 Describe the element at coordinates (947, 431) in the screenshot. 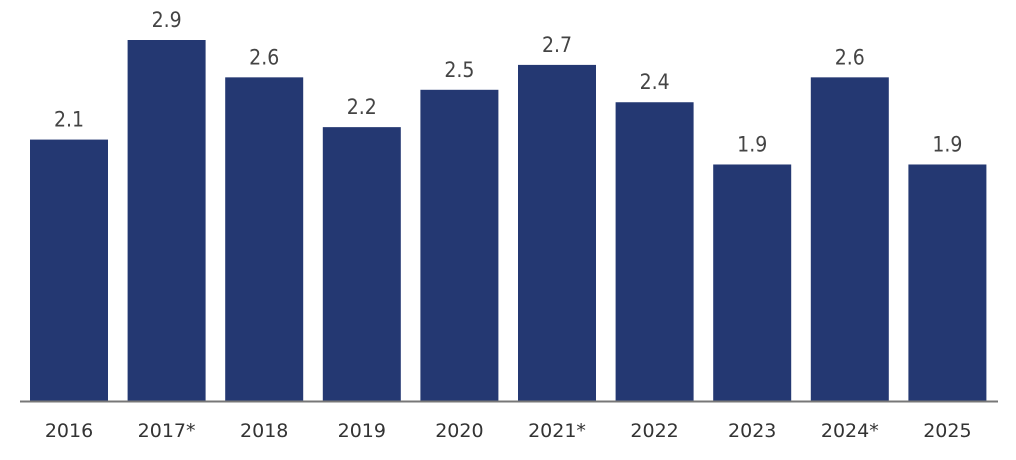

I see `x-tick-label-9: 2025` at that location.